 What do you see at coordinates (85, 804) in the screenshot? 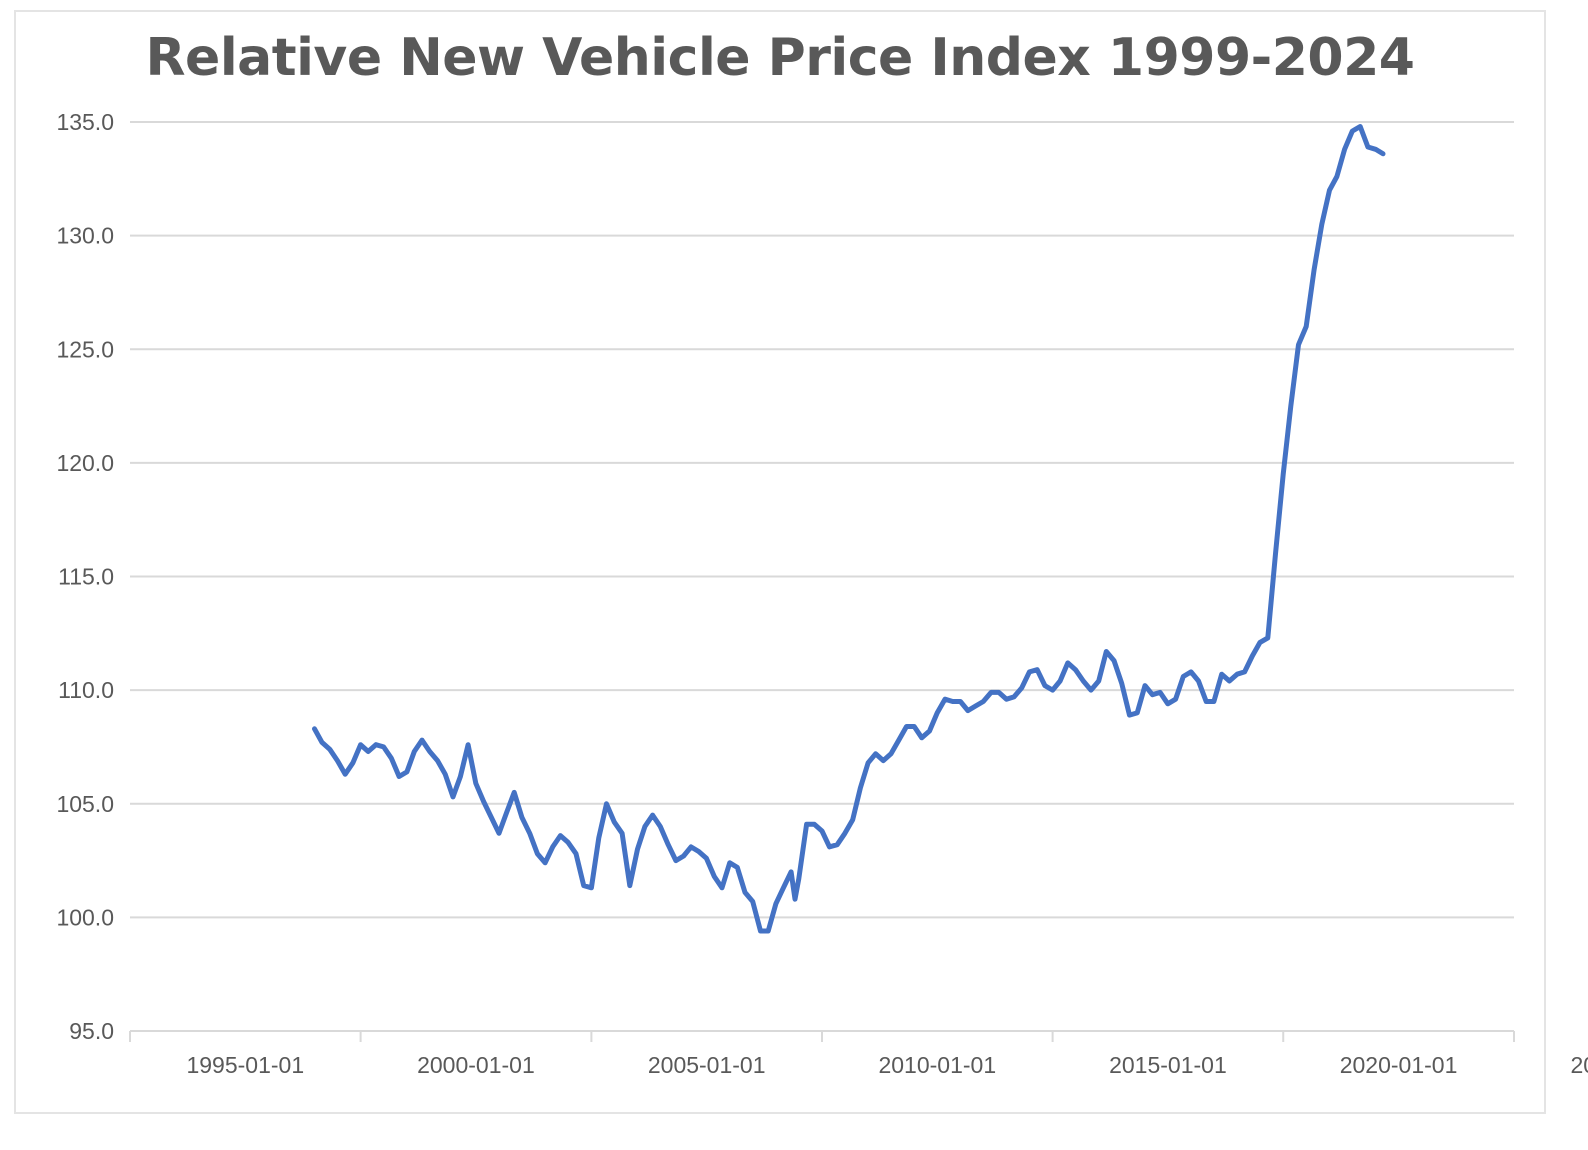
I see `y-tick-label: 105.0` at bounding box center [85, 804].